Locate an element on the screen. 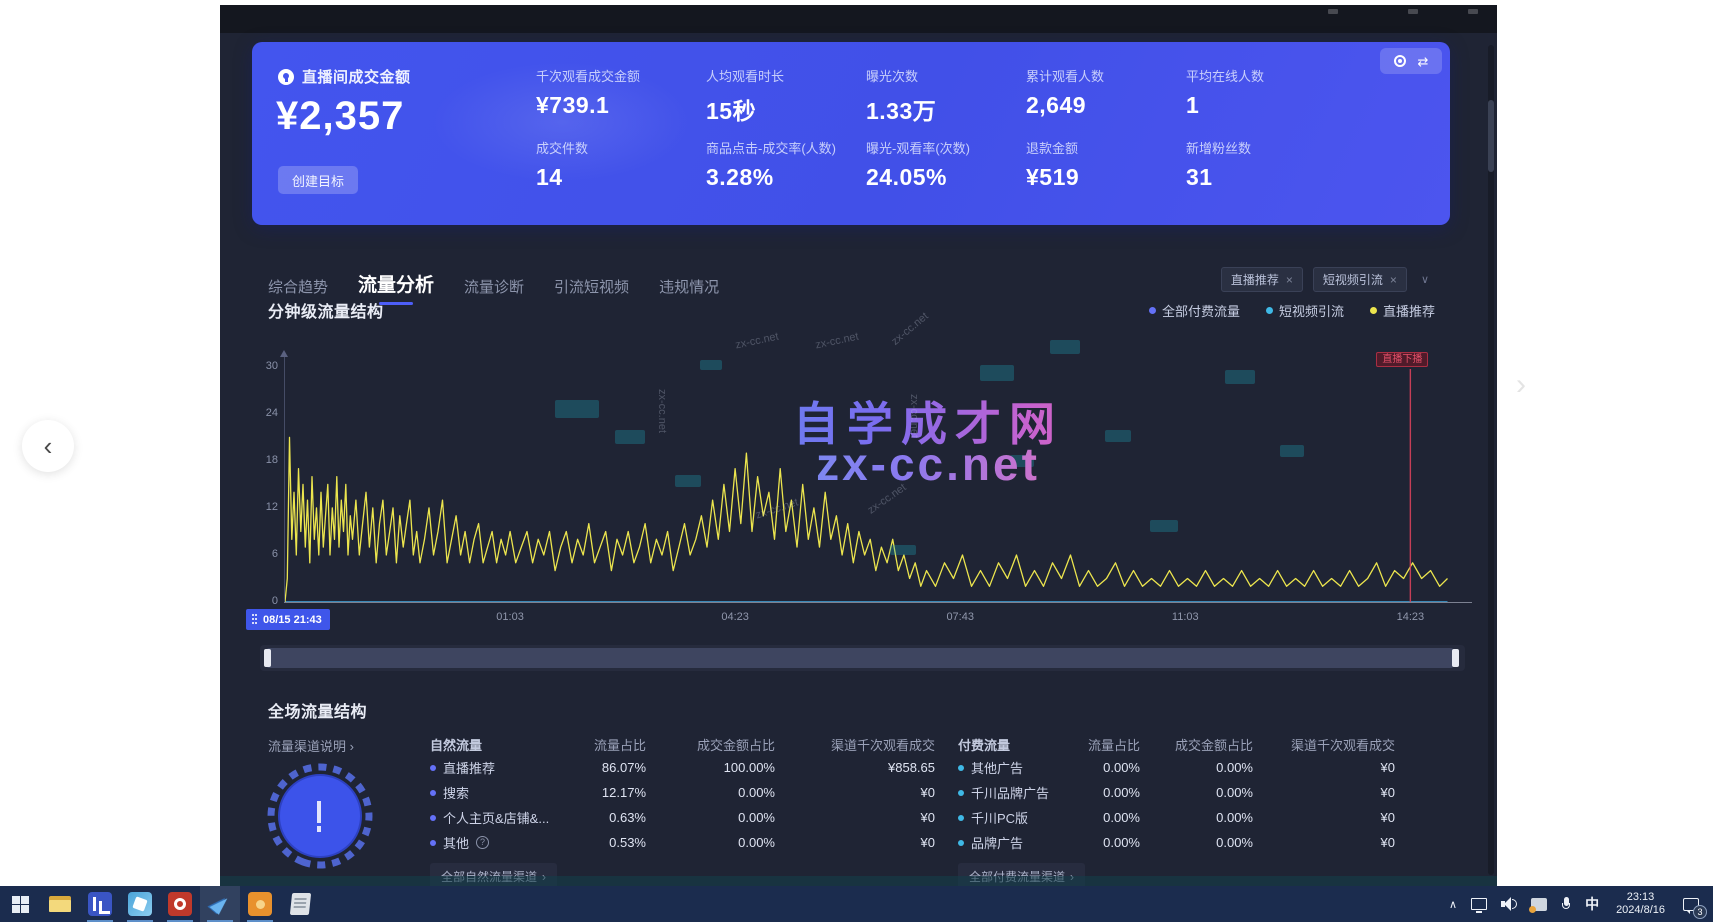 Image resolution: width=1713 pixels, height=922 pixels. brush-handle-right is located at coordinates (1455, 658).